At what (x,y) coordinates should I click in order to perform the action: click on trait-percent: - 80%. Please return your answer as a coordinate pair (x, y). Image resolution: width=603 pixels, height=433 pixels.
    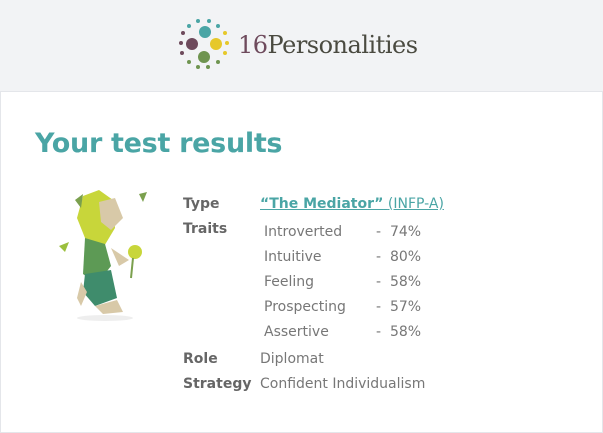
    Looking at the image, I should click on (399, 257).